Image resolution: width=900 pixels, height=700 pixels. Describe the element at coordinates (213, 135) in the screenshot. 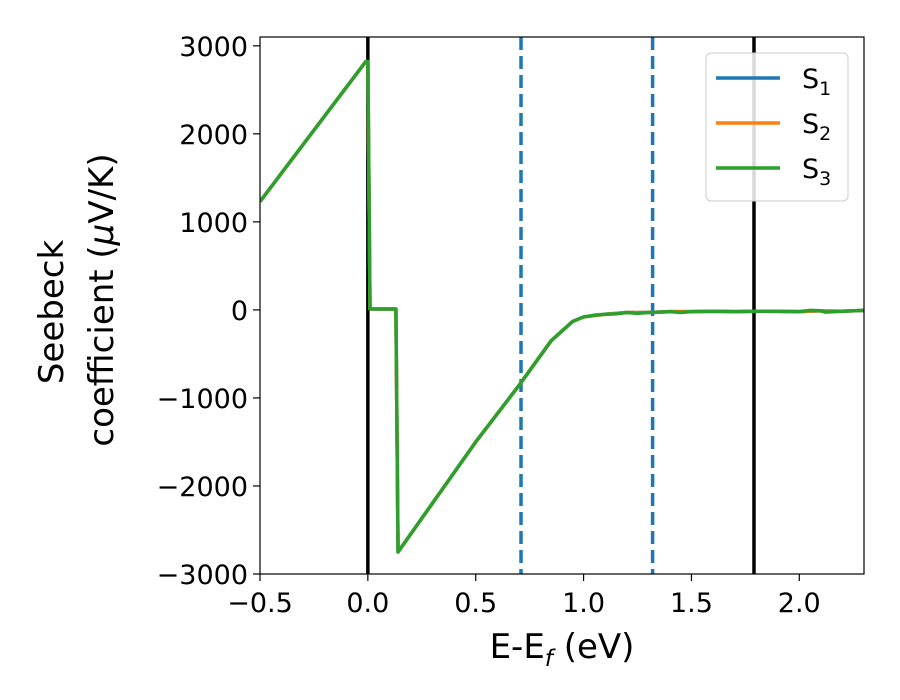

I see `y-tick-label: 2000` at that location.